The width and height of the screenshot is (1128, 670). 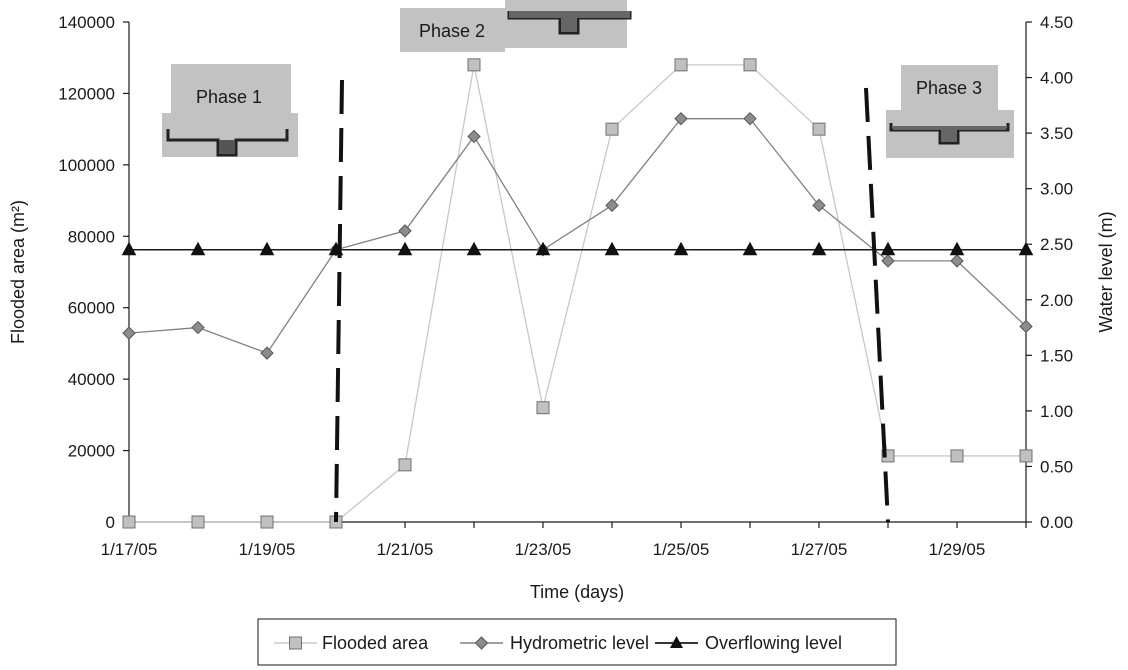 What do you see at coordinates (1056, 355) in the screenshot?
I see `y-right-tick-label: 1.50` at bounding box center [1056, 355].